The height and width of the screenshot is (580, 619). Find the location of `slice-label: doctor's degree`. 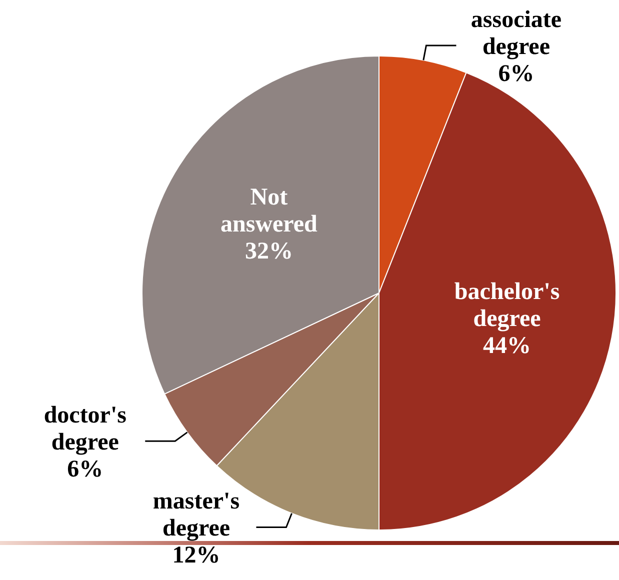

slice-label: doctor's degree is located at coordinates (85, 429).